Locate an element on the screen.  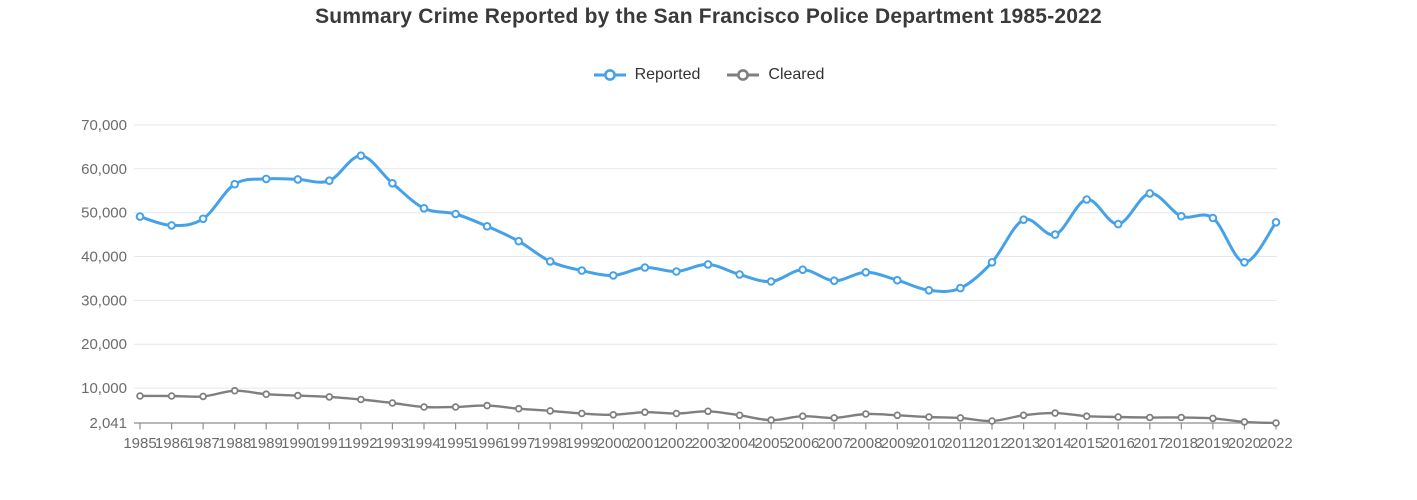
reported-marker-1989 is located at coordinates (266, 179).